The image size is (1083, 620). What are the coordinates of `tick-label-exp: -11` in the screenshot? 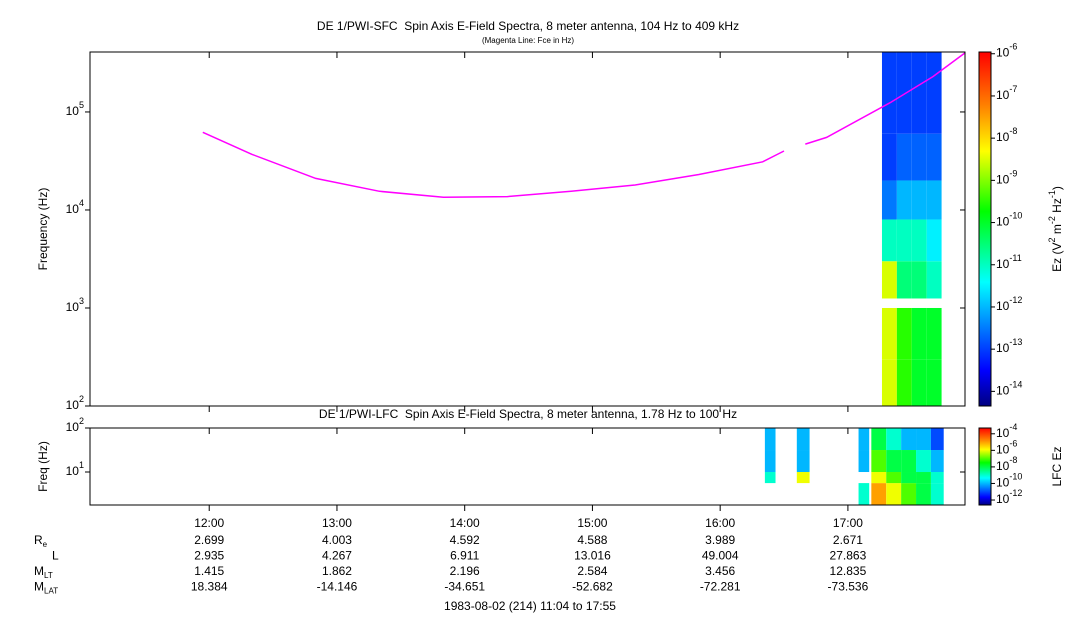 It's located at (1015, 258).